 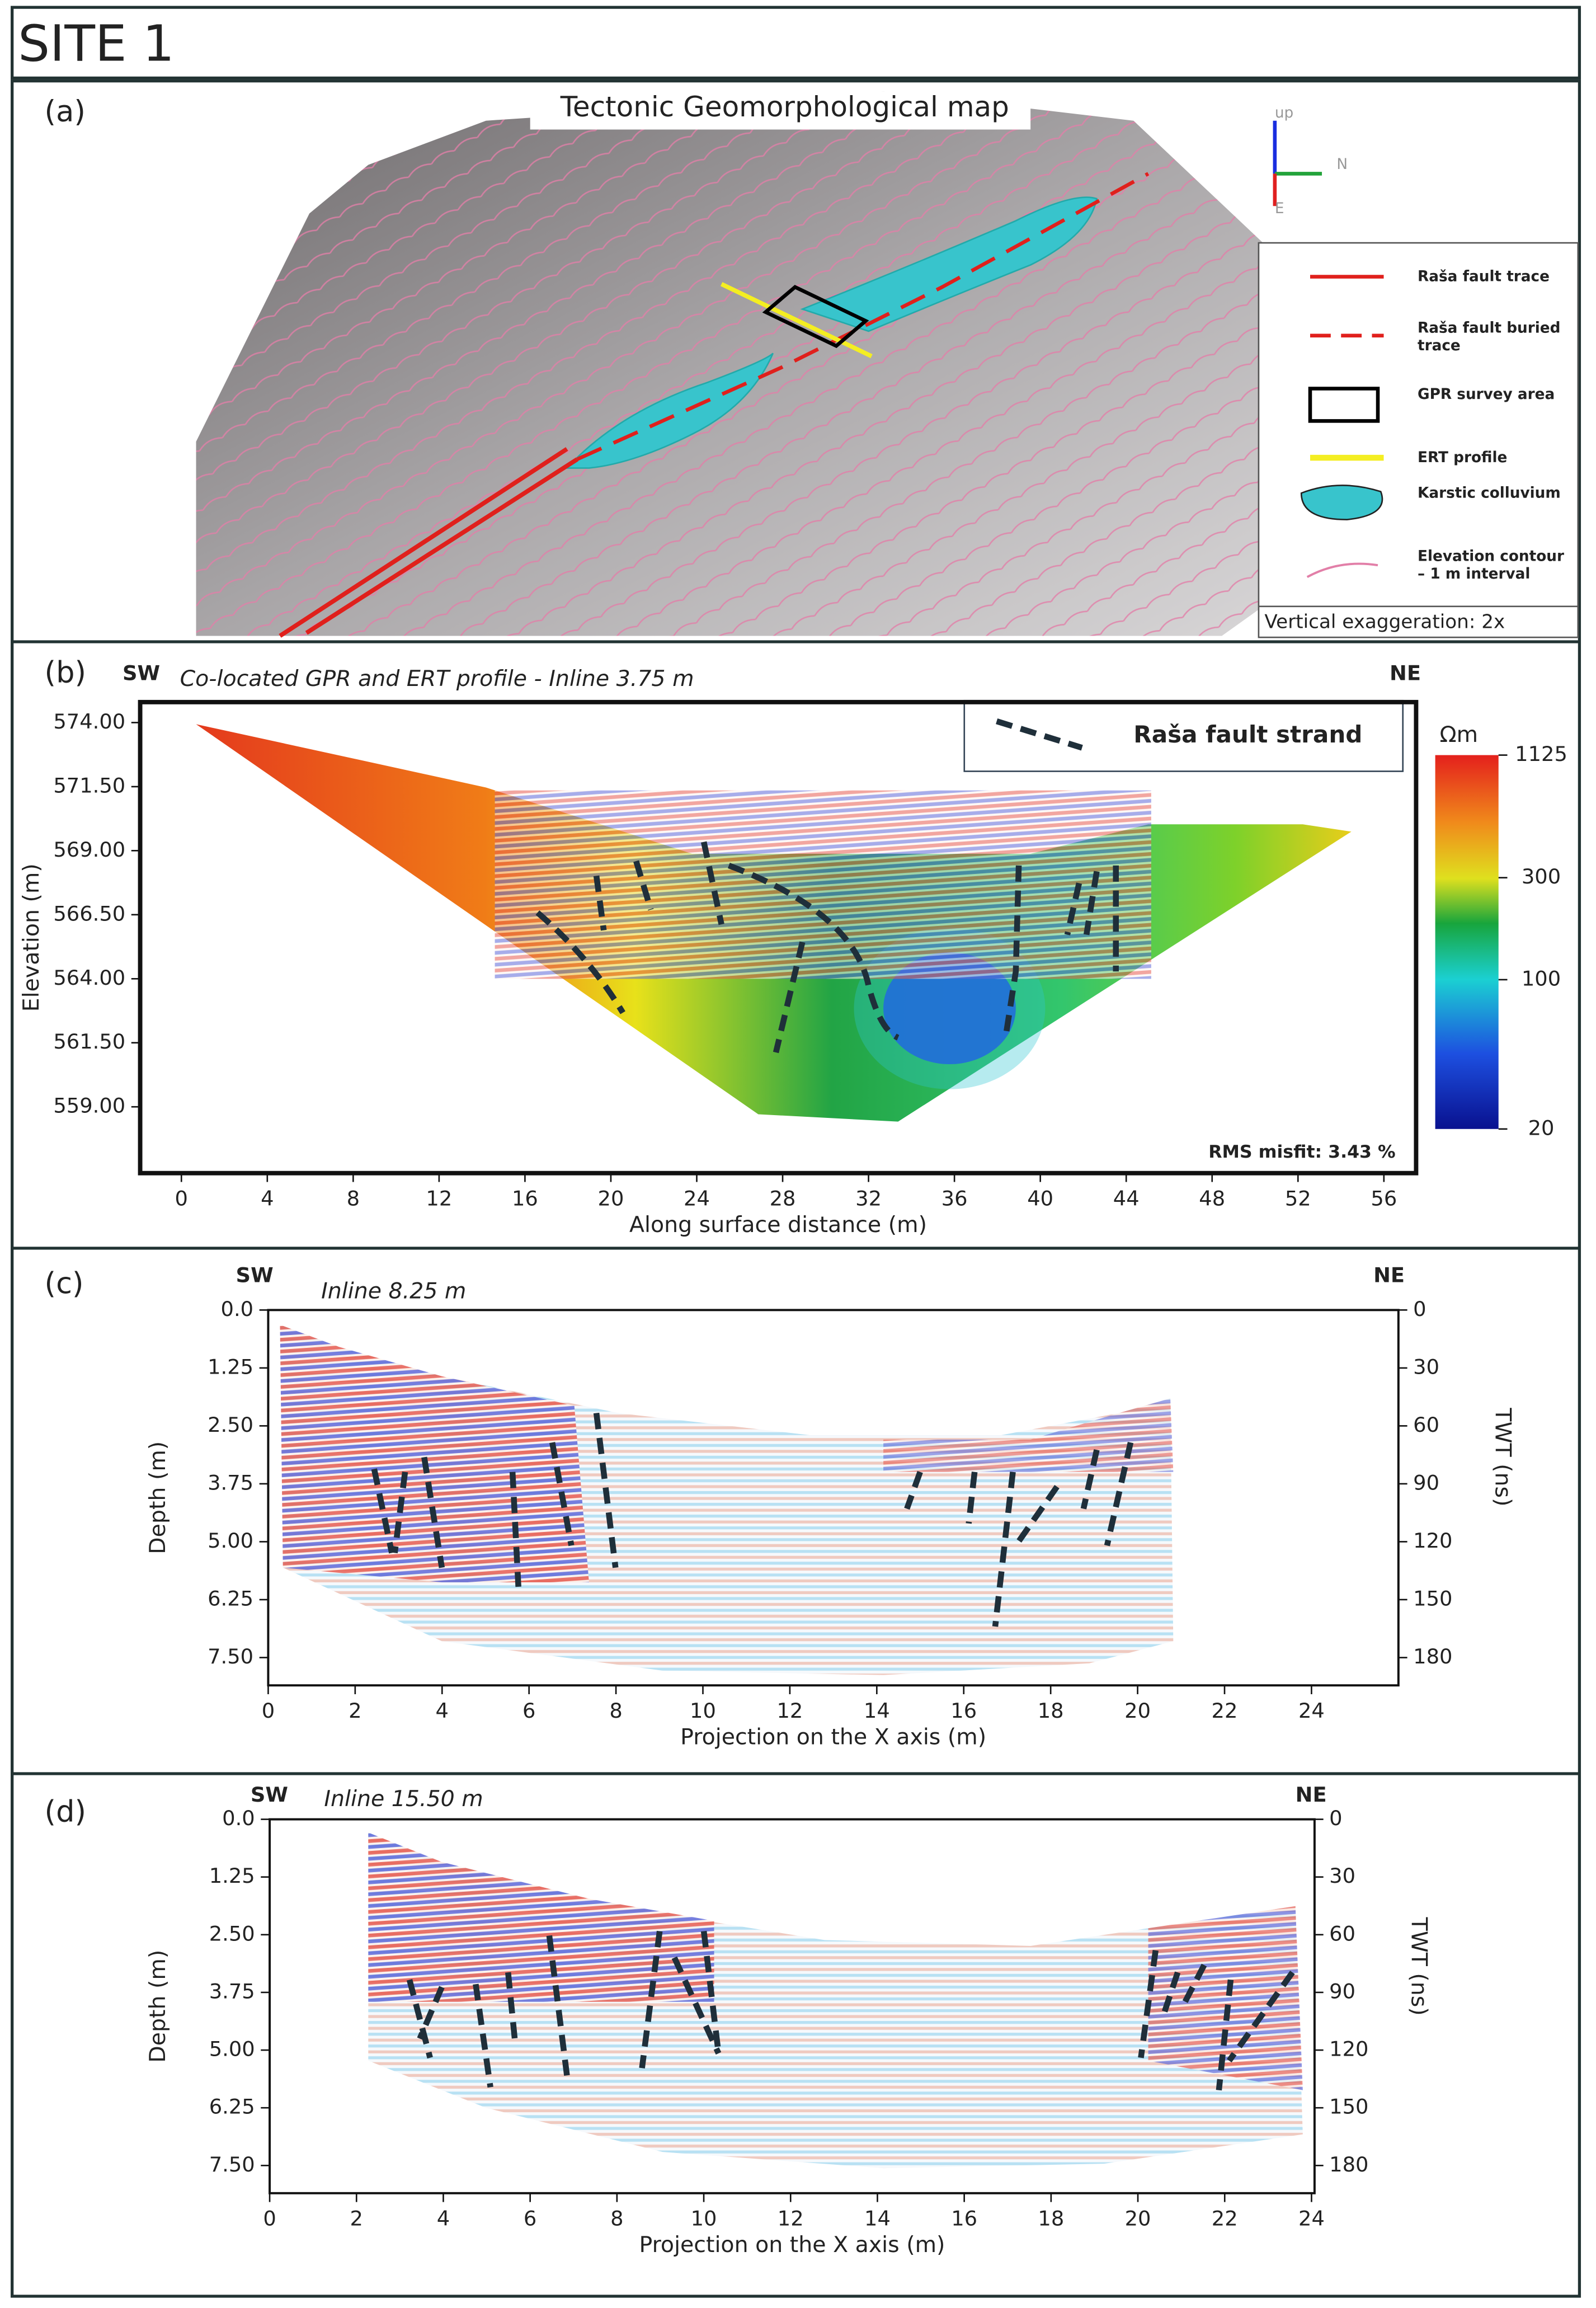 I want to click on y-axis-label: Elevation (m), so click(x=31, y=937).